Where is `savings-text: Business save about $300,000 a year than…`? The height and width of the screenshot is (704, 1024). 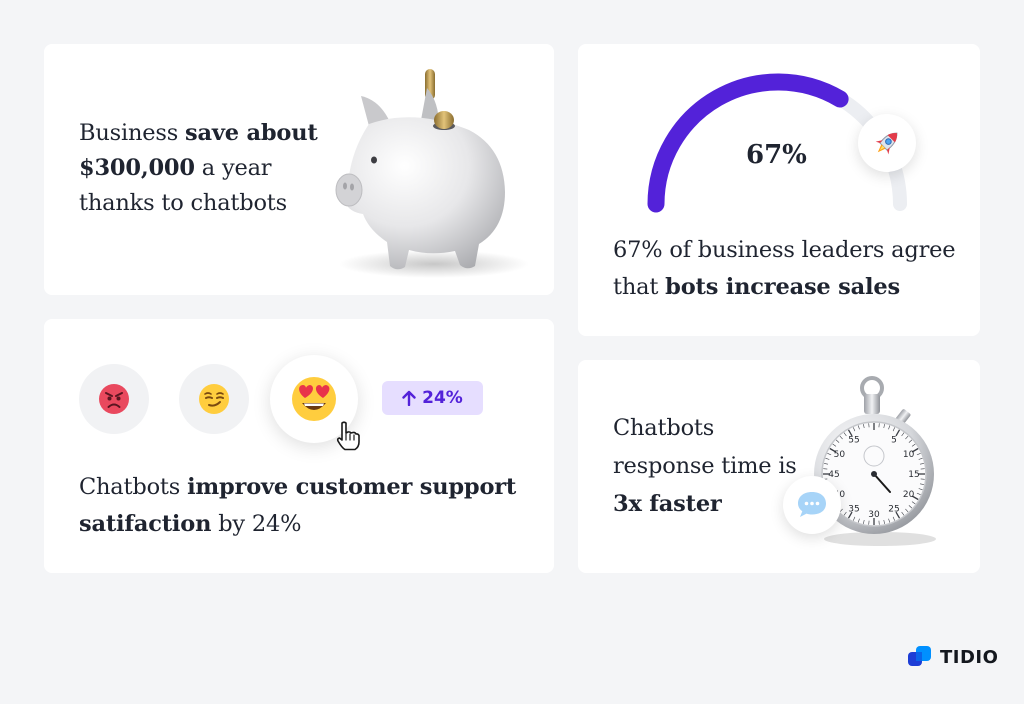 savings-text: Business save about $300,000 a year than… is located at coordinates (198, 168).